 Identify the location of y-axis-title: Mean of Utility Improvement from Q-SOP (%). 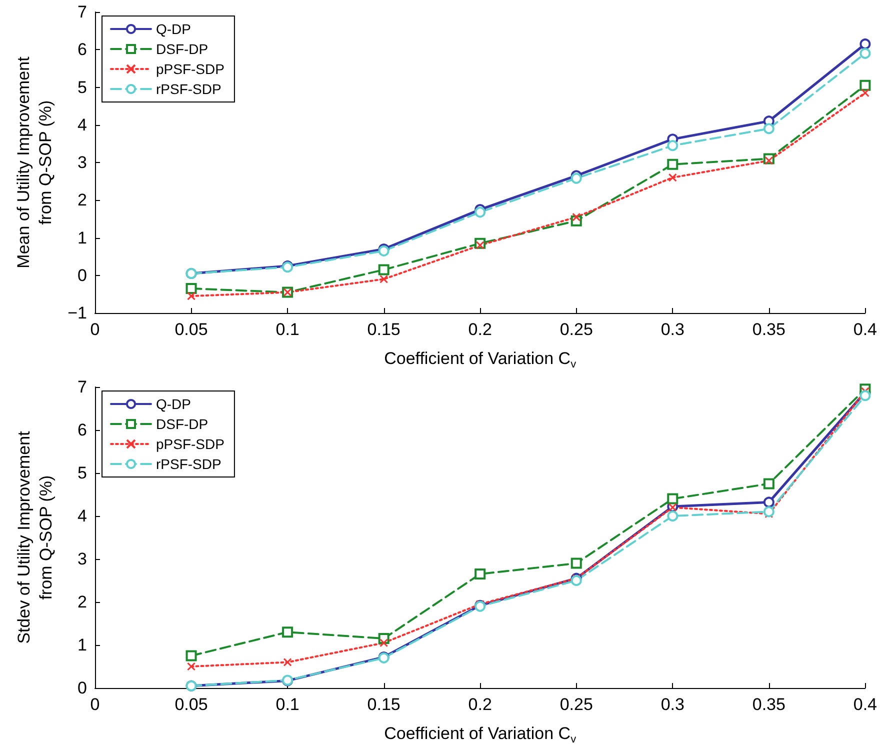
(35, 162).